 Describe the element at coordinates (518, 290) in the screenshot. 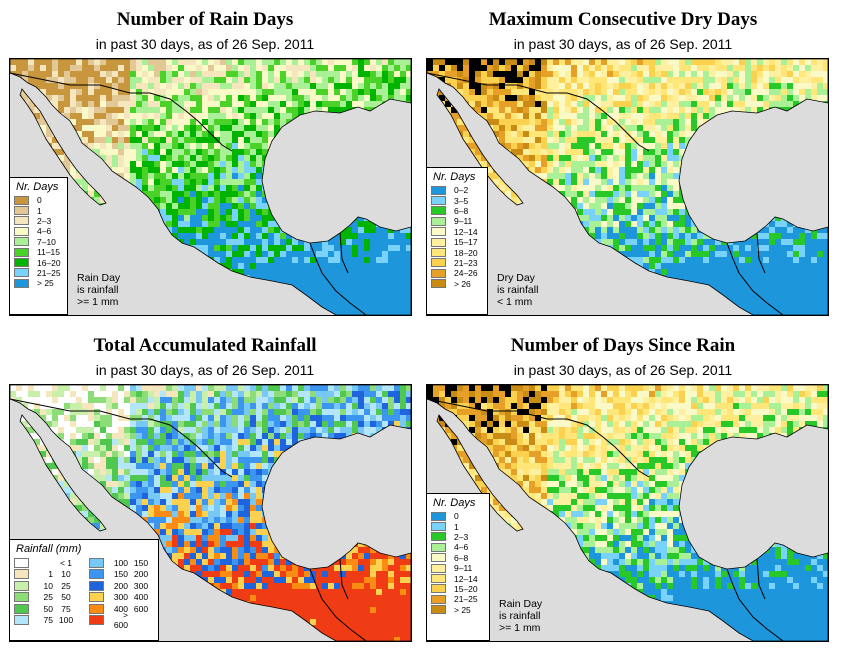

I see `definition-note: Dry Day is rainfall < 1 mm` at that location.